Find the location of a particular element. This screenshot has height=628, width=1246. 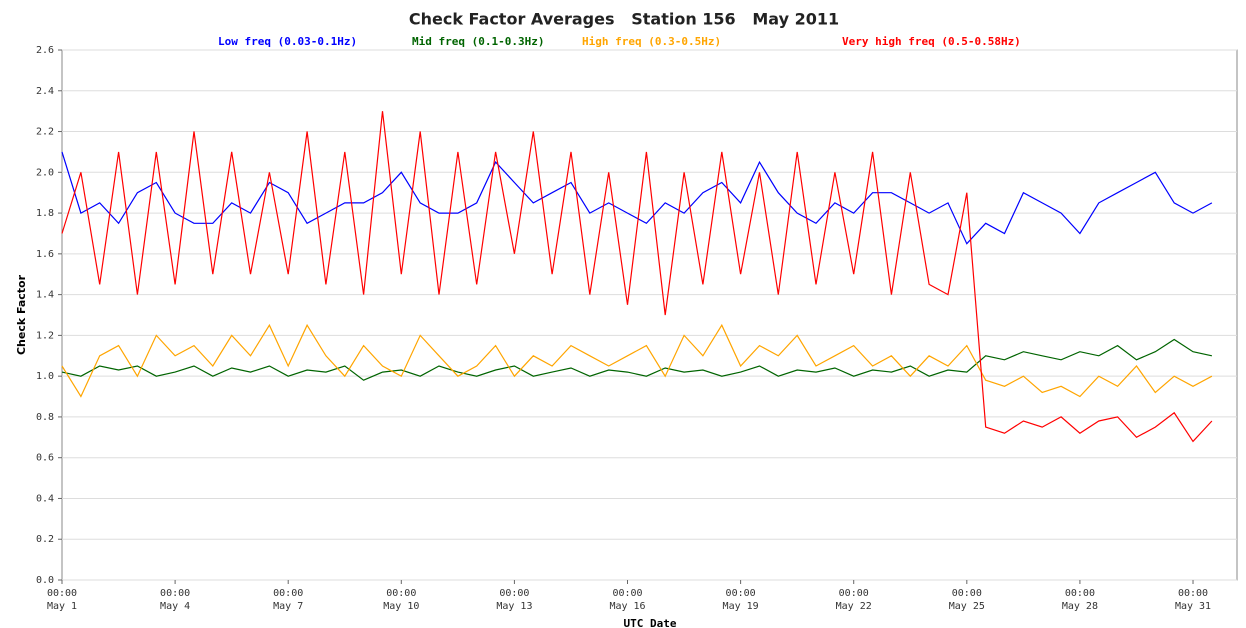

y-tick-label: 1.6 is located at coordinates (45, 254).